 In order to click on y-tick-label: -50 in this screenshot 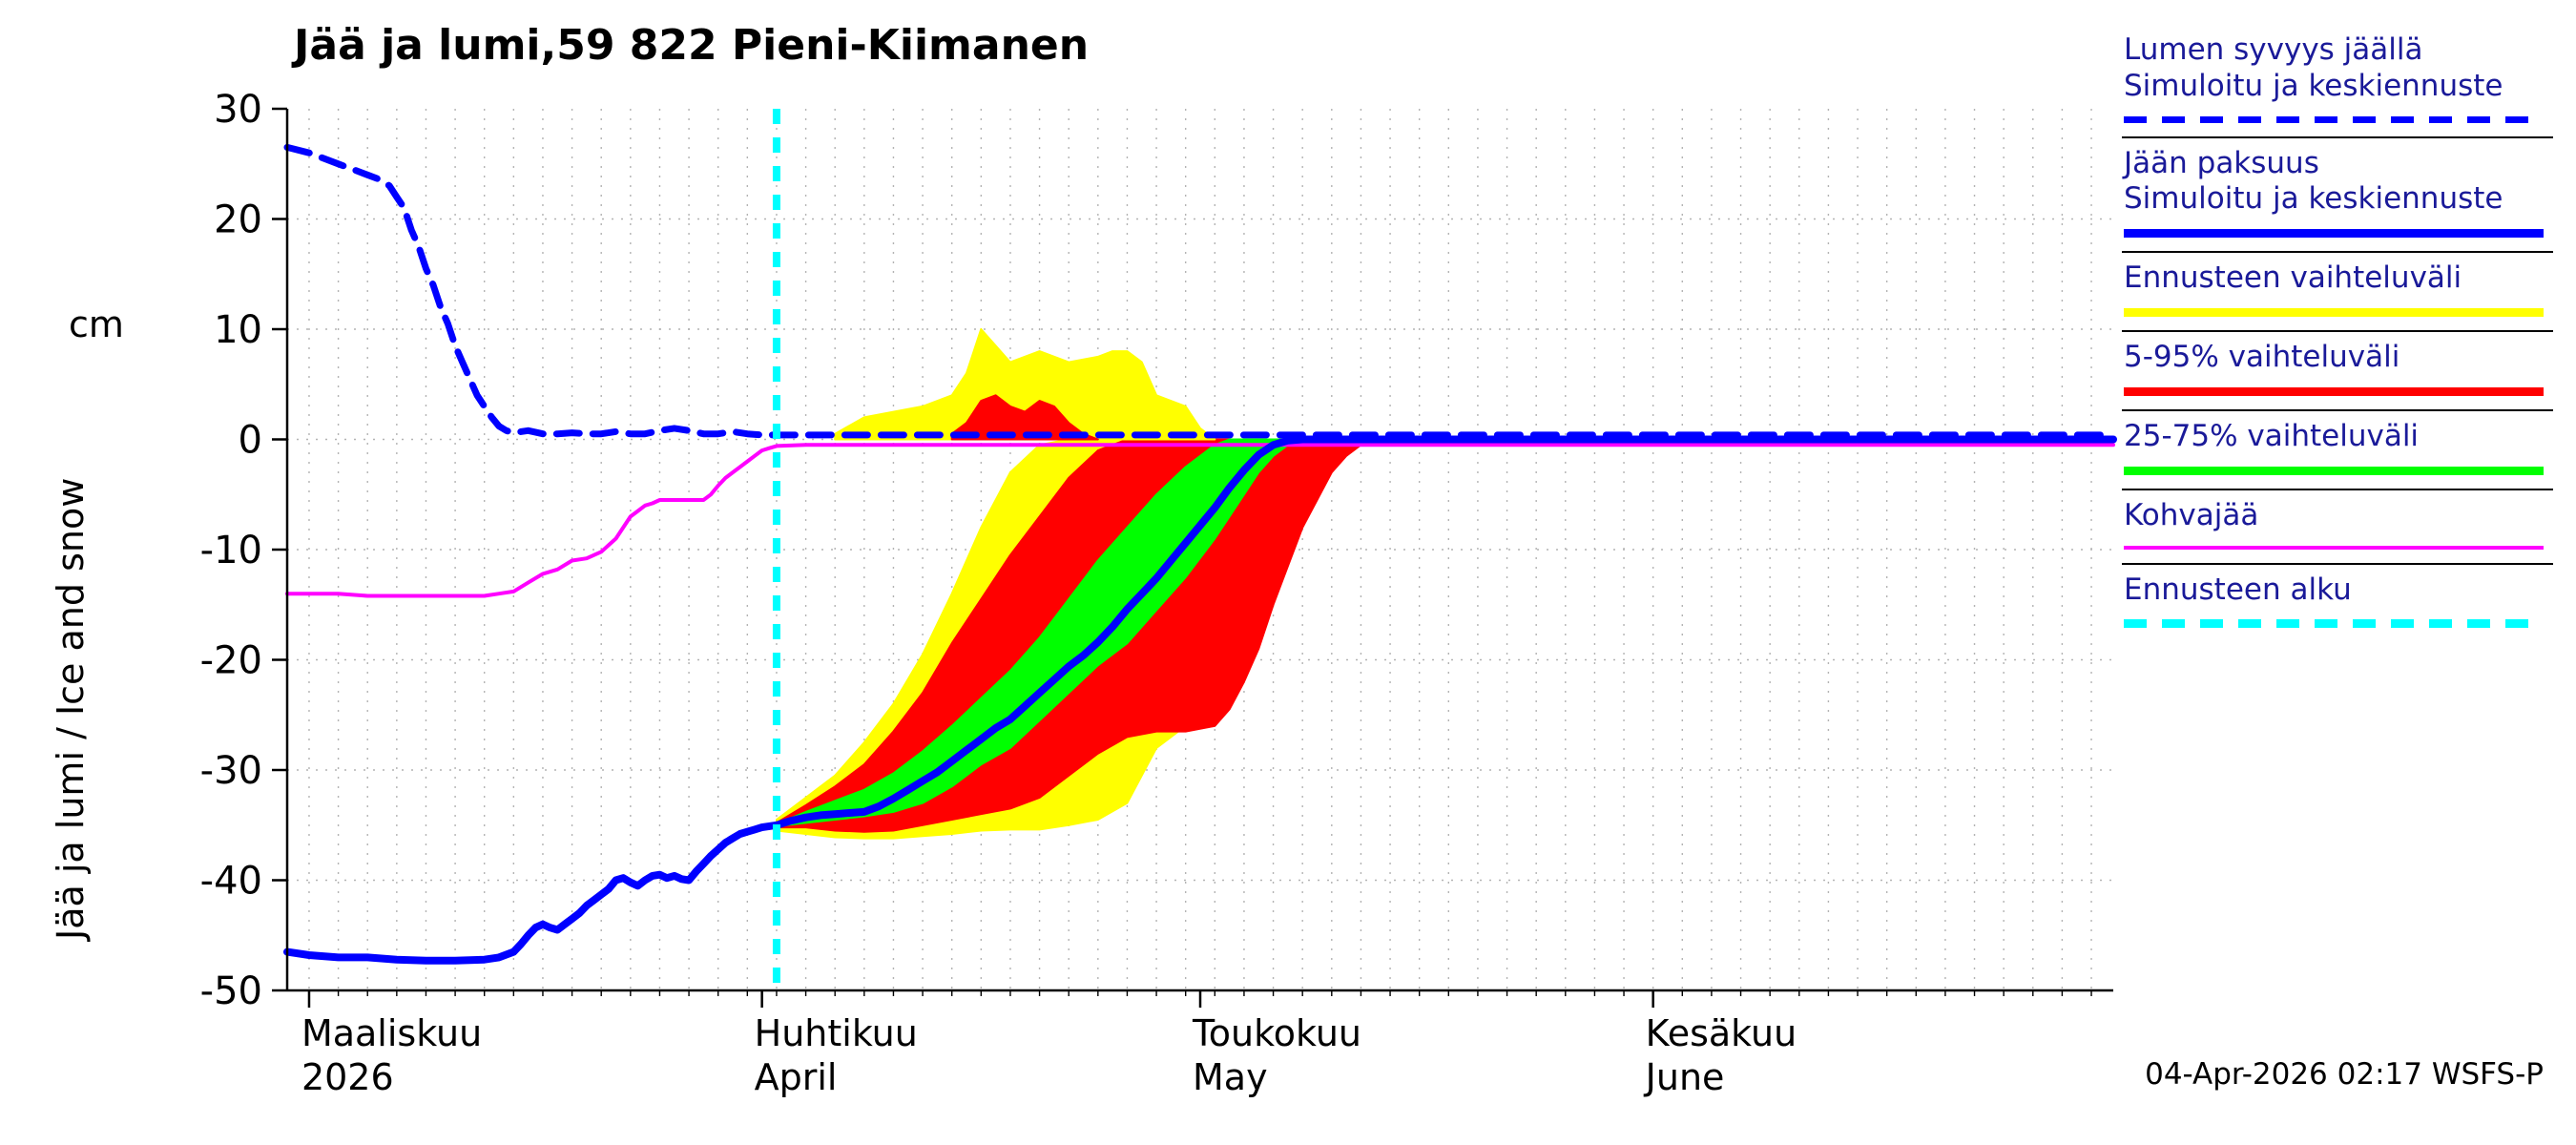, I will do `click(231, 991)`.